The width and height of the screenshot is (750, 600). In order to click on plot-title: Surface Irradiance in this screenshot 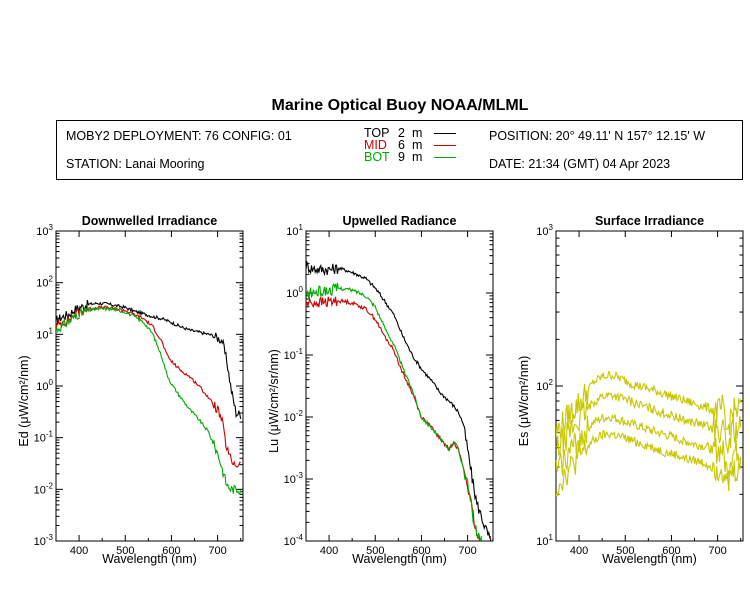, I will do `click(649, 221)`.